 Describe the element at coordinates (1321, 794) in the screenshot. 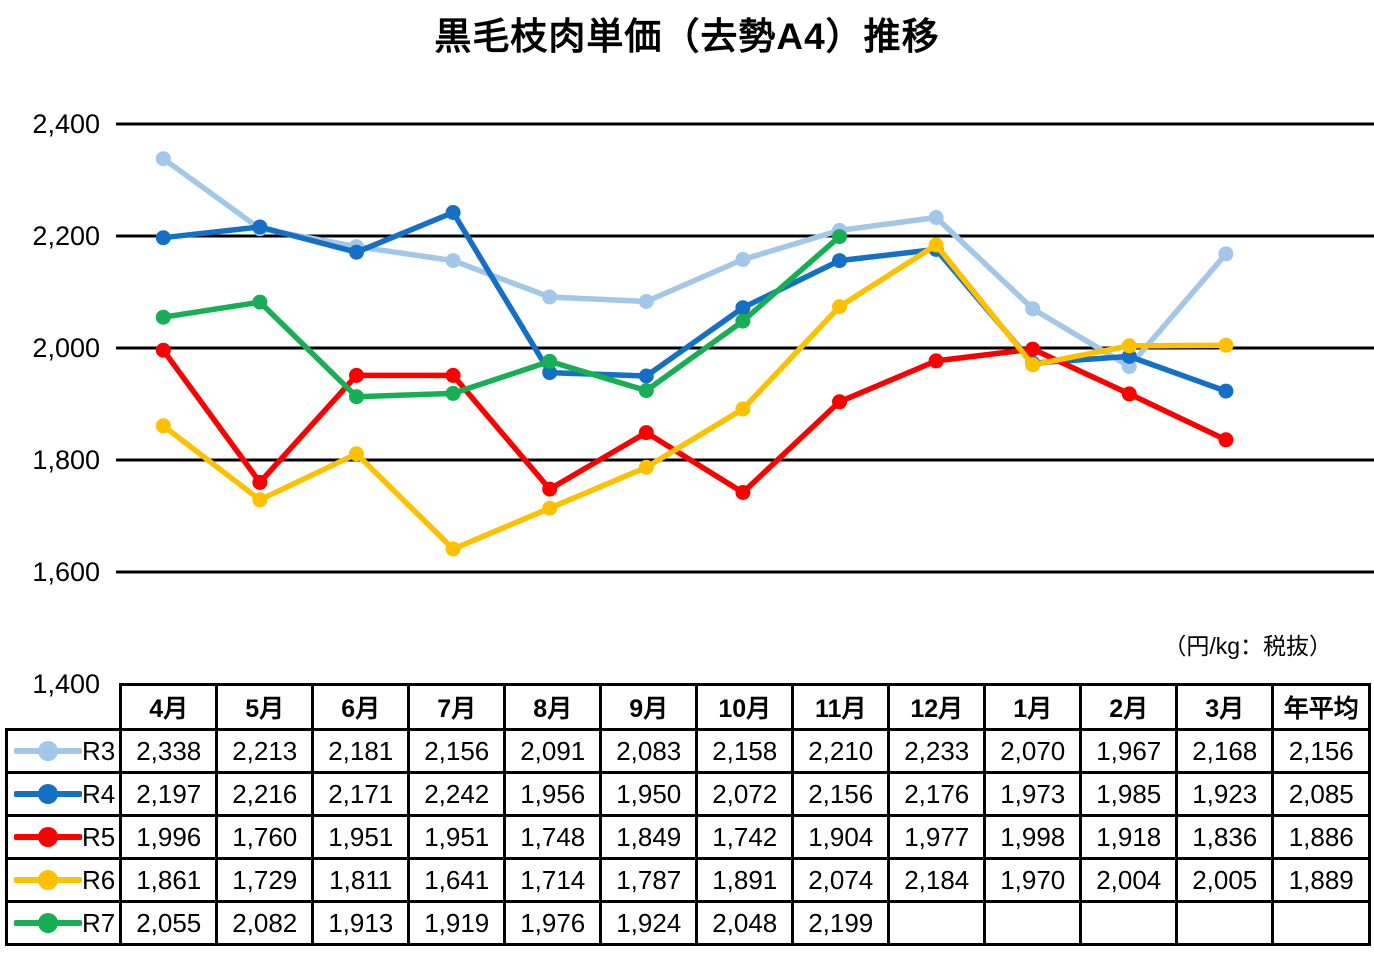

I see `average-value-cell: 2,085` at that location.